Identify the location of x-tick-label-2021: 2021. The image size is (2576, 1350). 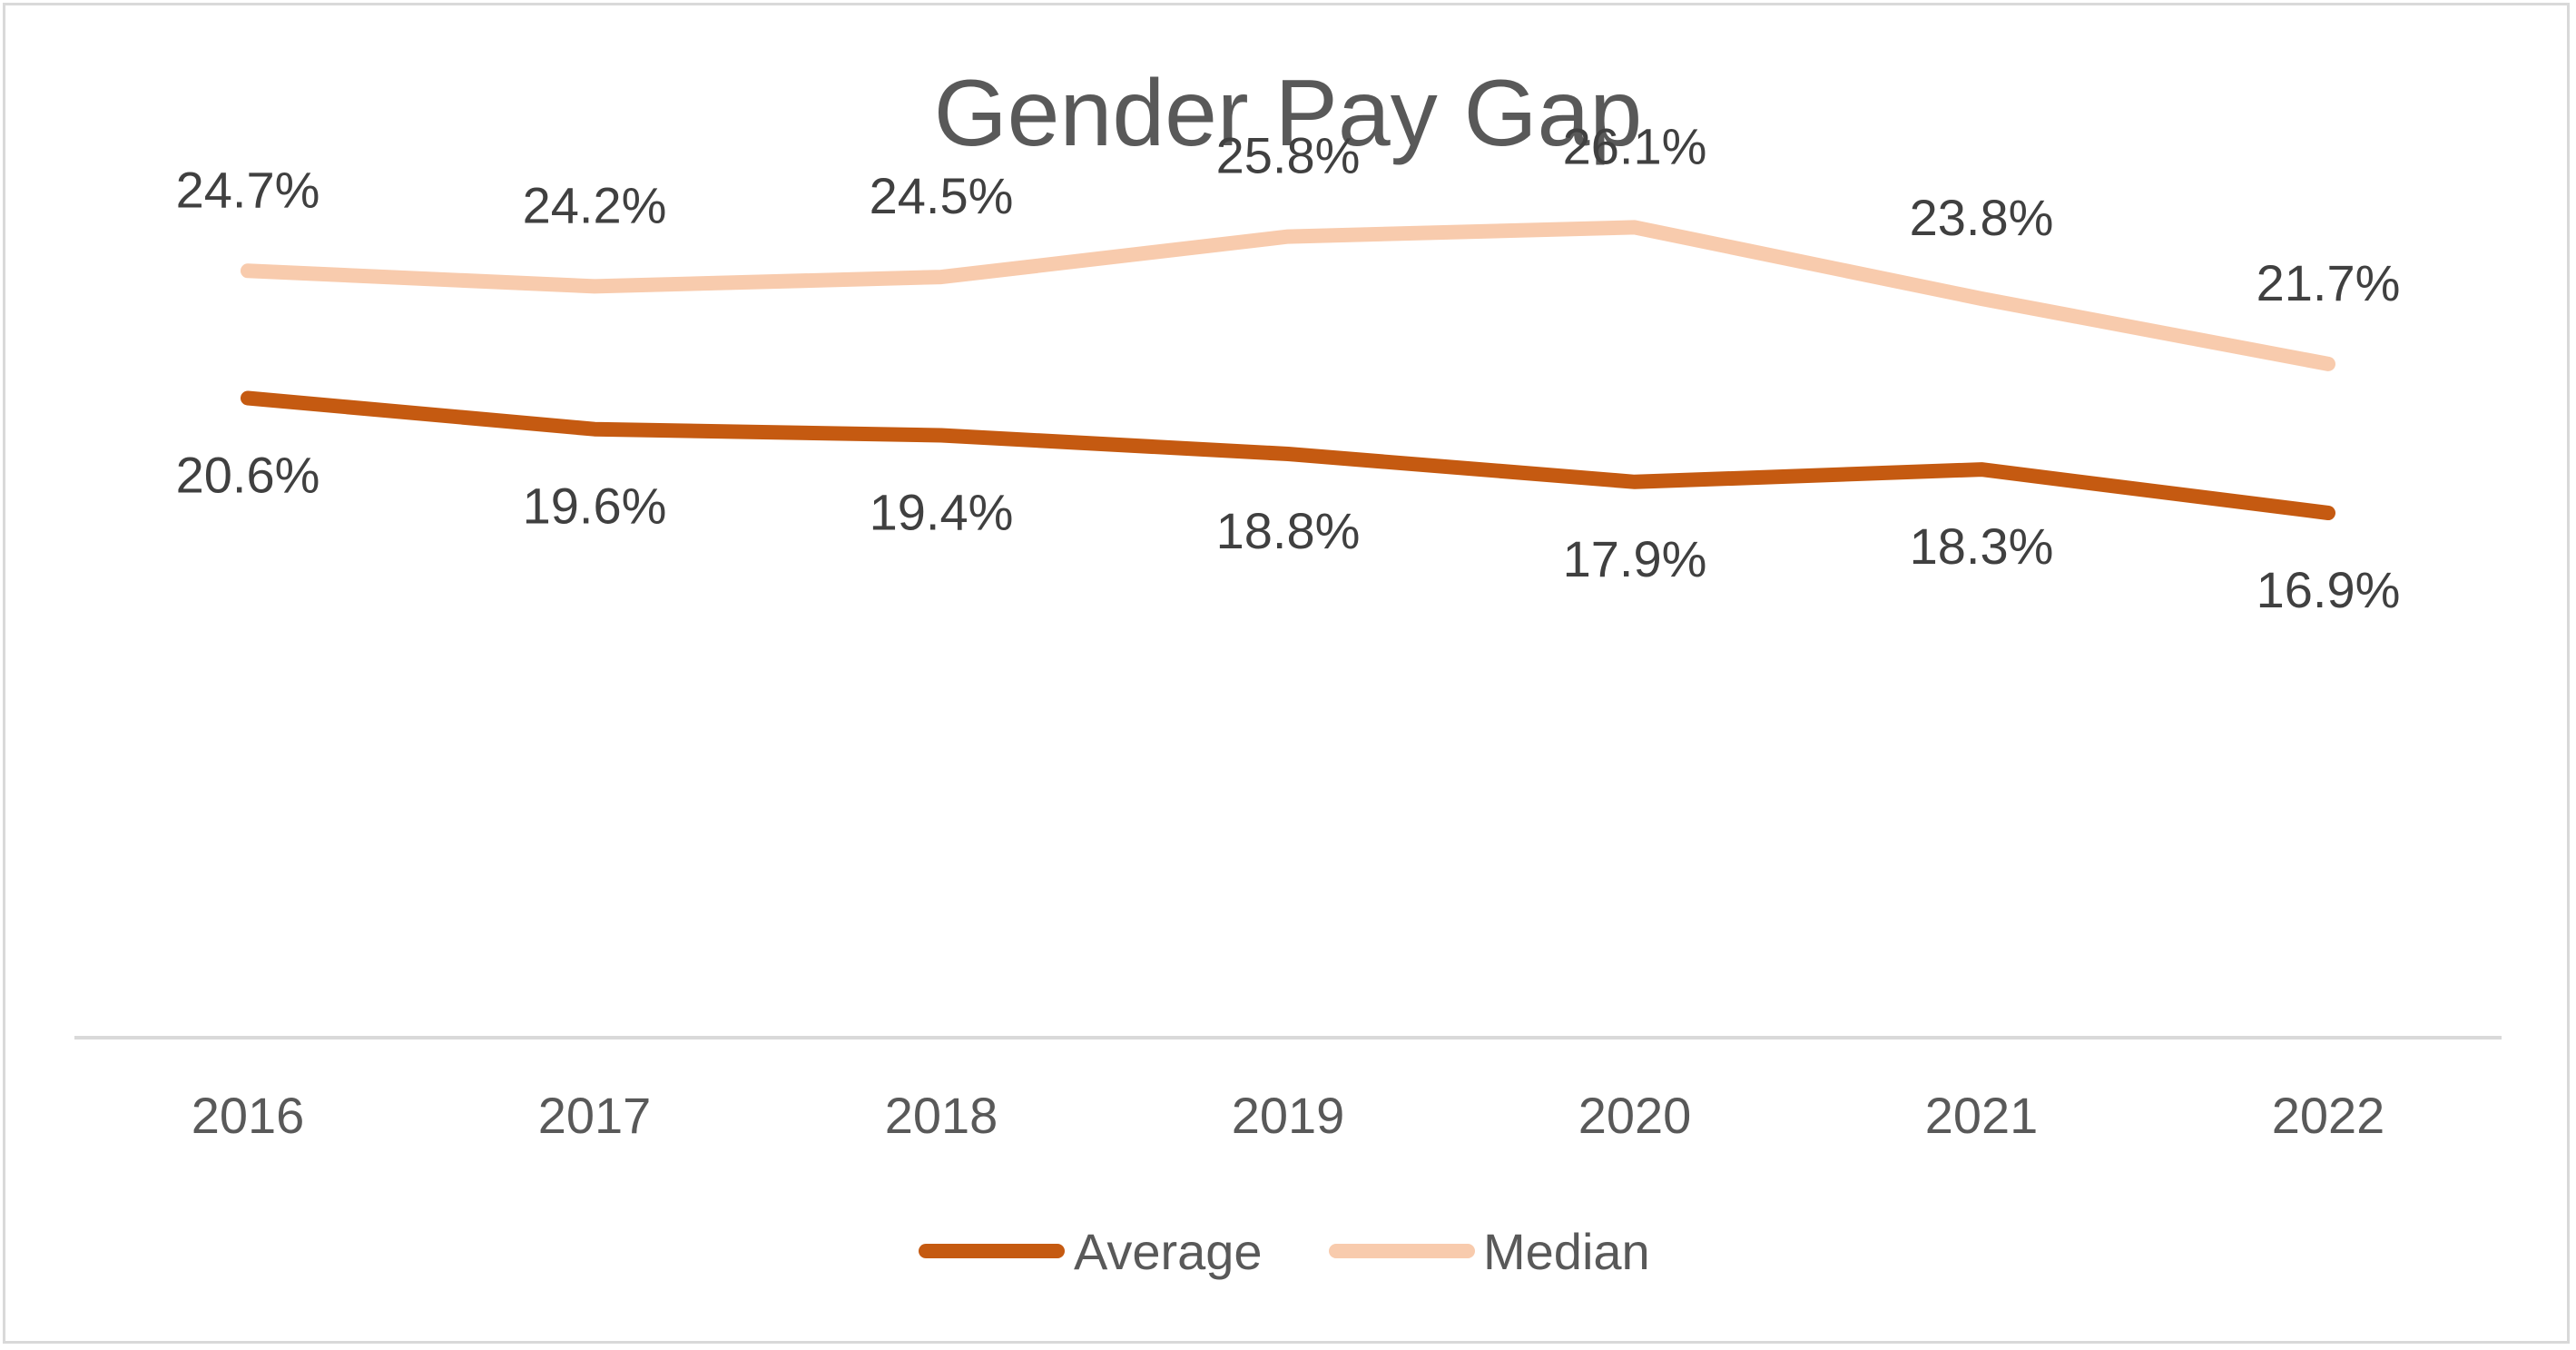
(1982, 1115).